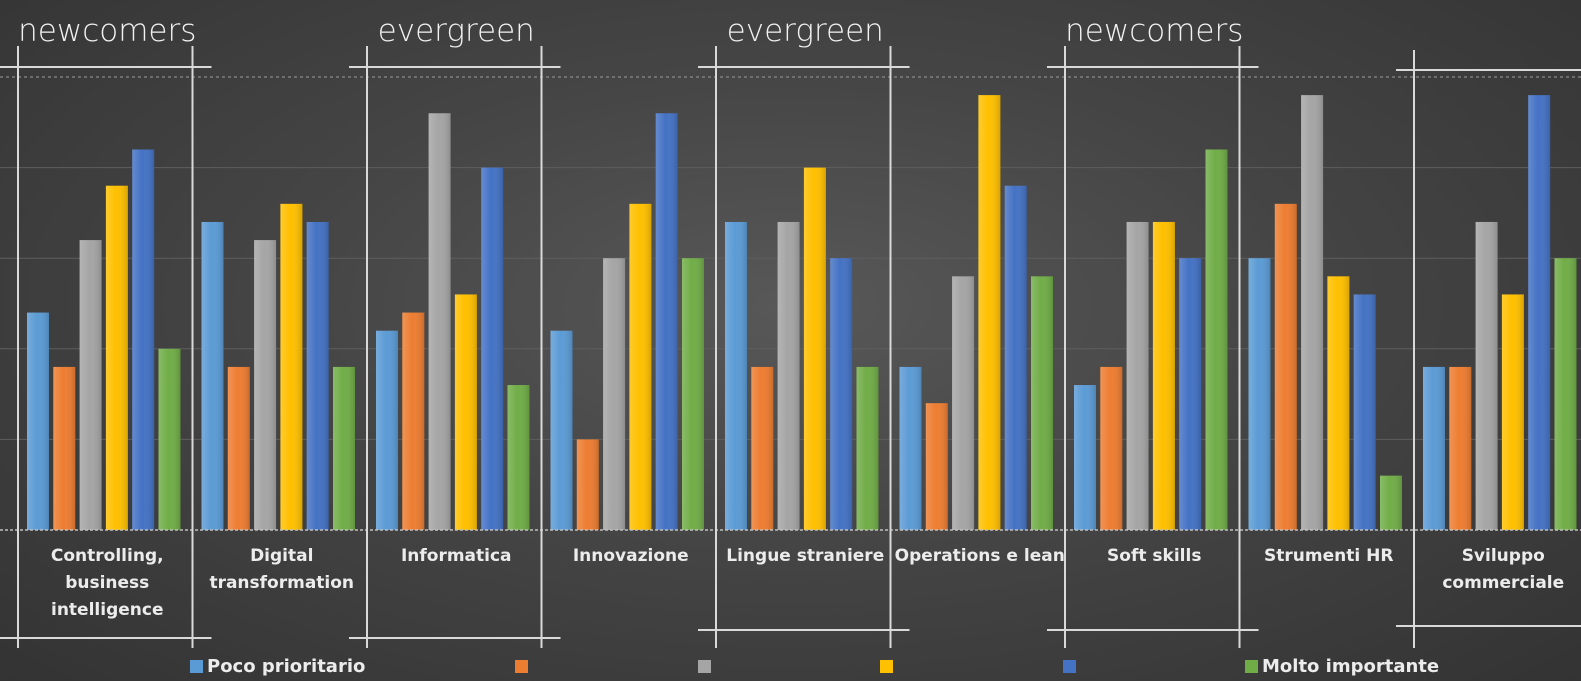  I want to click on category-label: Sviluppo commerciale, so click(1503, 569).